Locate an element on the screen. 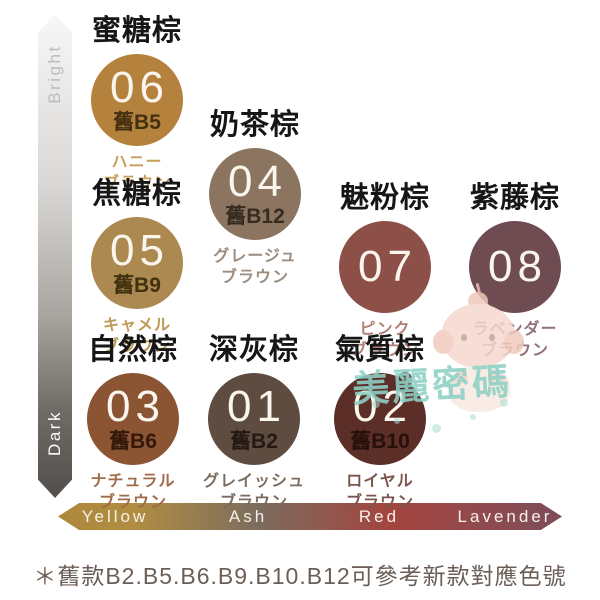 This screenshot has height=600, width=600. swatch-title: 深灰棕 is located at coordinates (253, 350).